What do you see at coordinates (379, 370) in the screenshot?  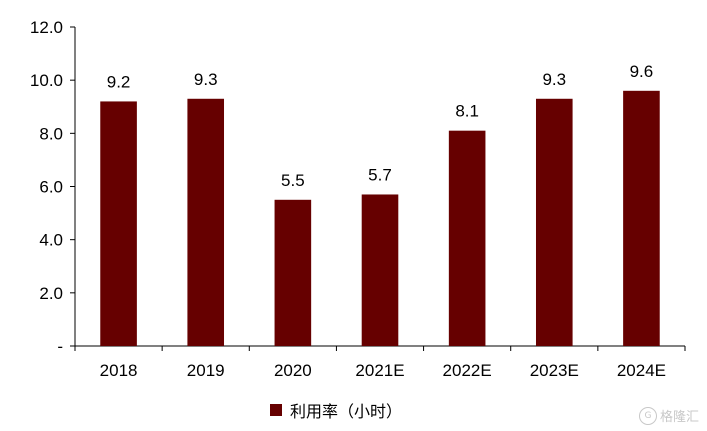 I see `x-tick-label: 2021E` at bounding box center [379, 370].